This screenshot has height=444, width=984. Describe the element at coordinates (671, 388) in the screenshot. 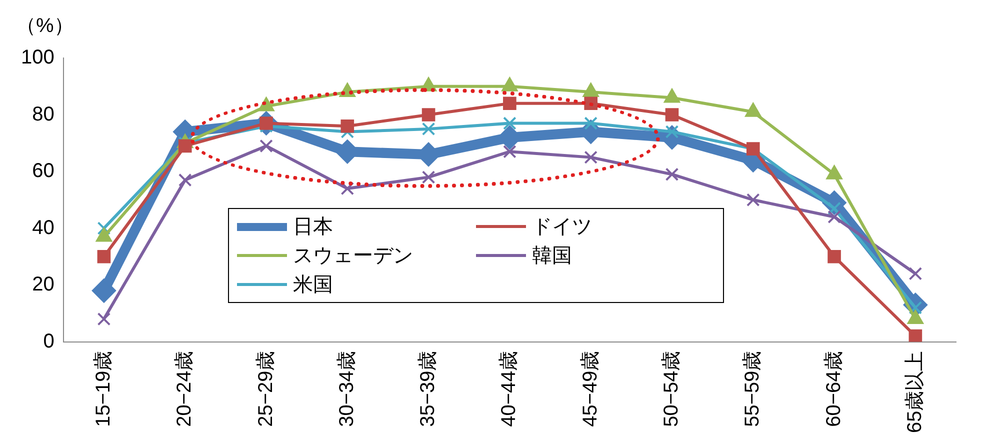

I see `x-tick-label: 50−54歳` at that location.